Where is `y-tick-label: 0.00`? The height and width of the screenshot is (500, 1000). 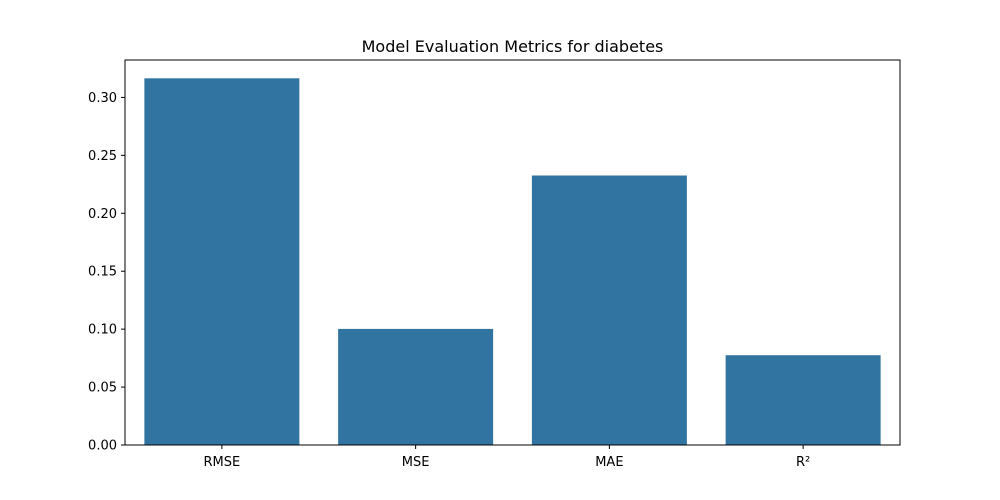
y-tick-label: 0.00 is located at coordinates (102, 446).